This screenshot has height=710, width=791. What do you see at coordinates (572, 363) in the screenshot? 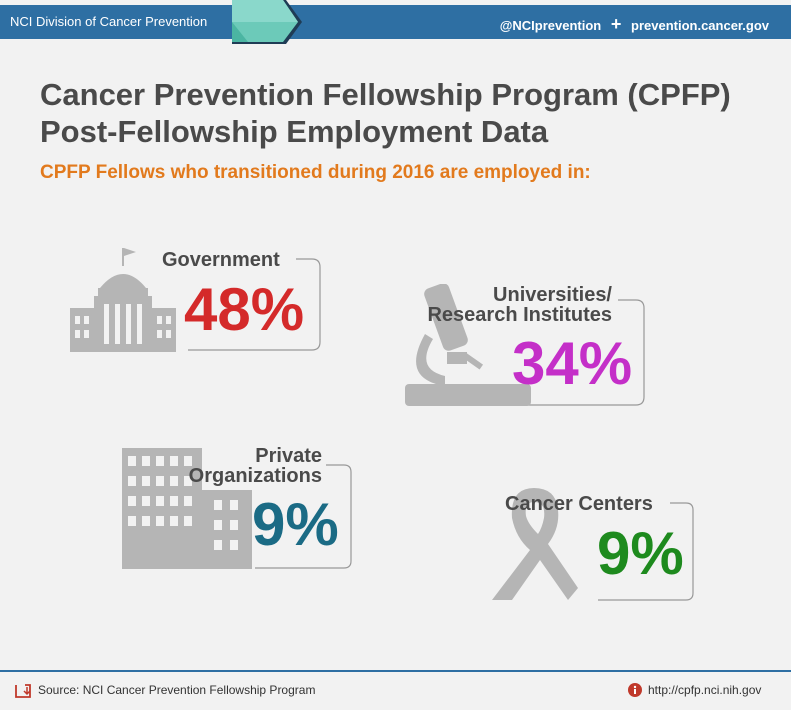
I see `universities-percent: 34%` at bounding box center [572, 363].